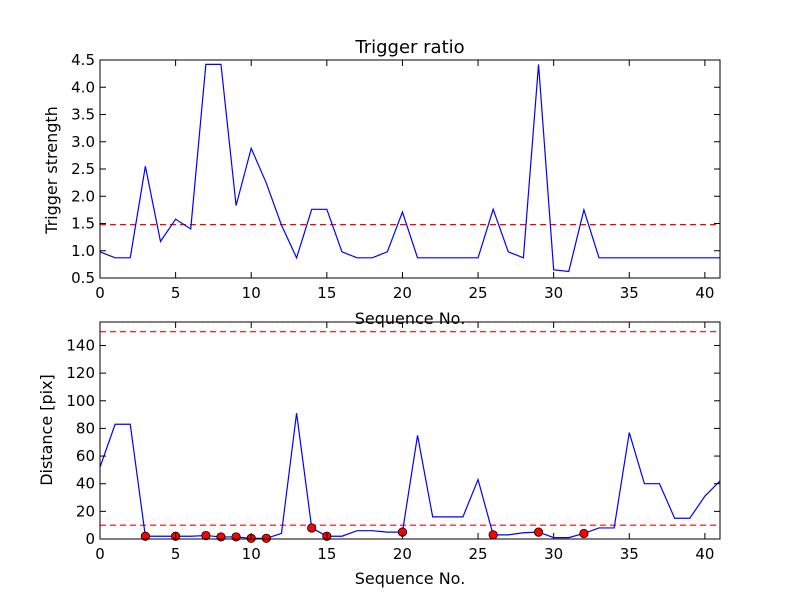 Image resolution: width=800 pixels, height=604 pixels. I want to click on top-y-tick-label-1.5: 1.5, so click(83, 224).